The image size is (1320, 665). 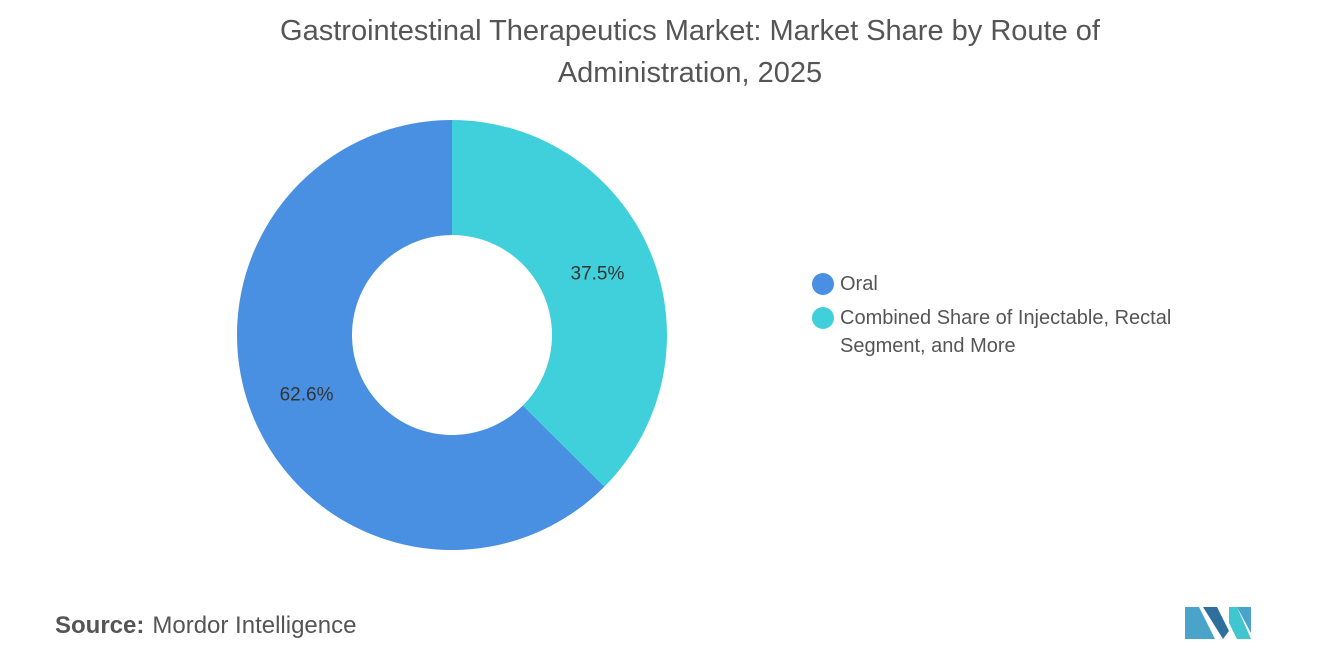 I want to click on data-label: 62.6%, so click(x=307, y=394).